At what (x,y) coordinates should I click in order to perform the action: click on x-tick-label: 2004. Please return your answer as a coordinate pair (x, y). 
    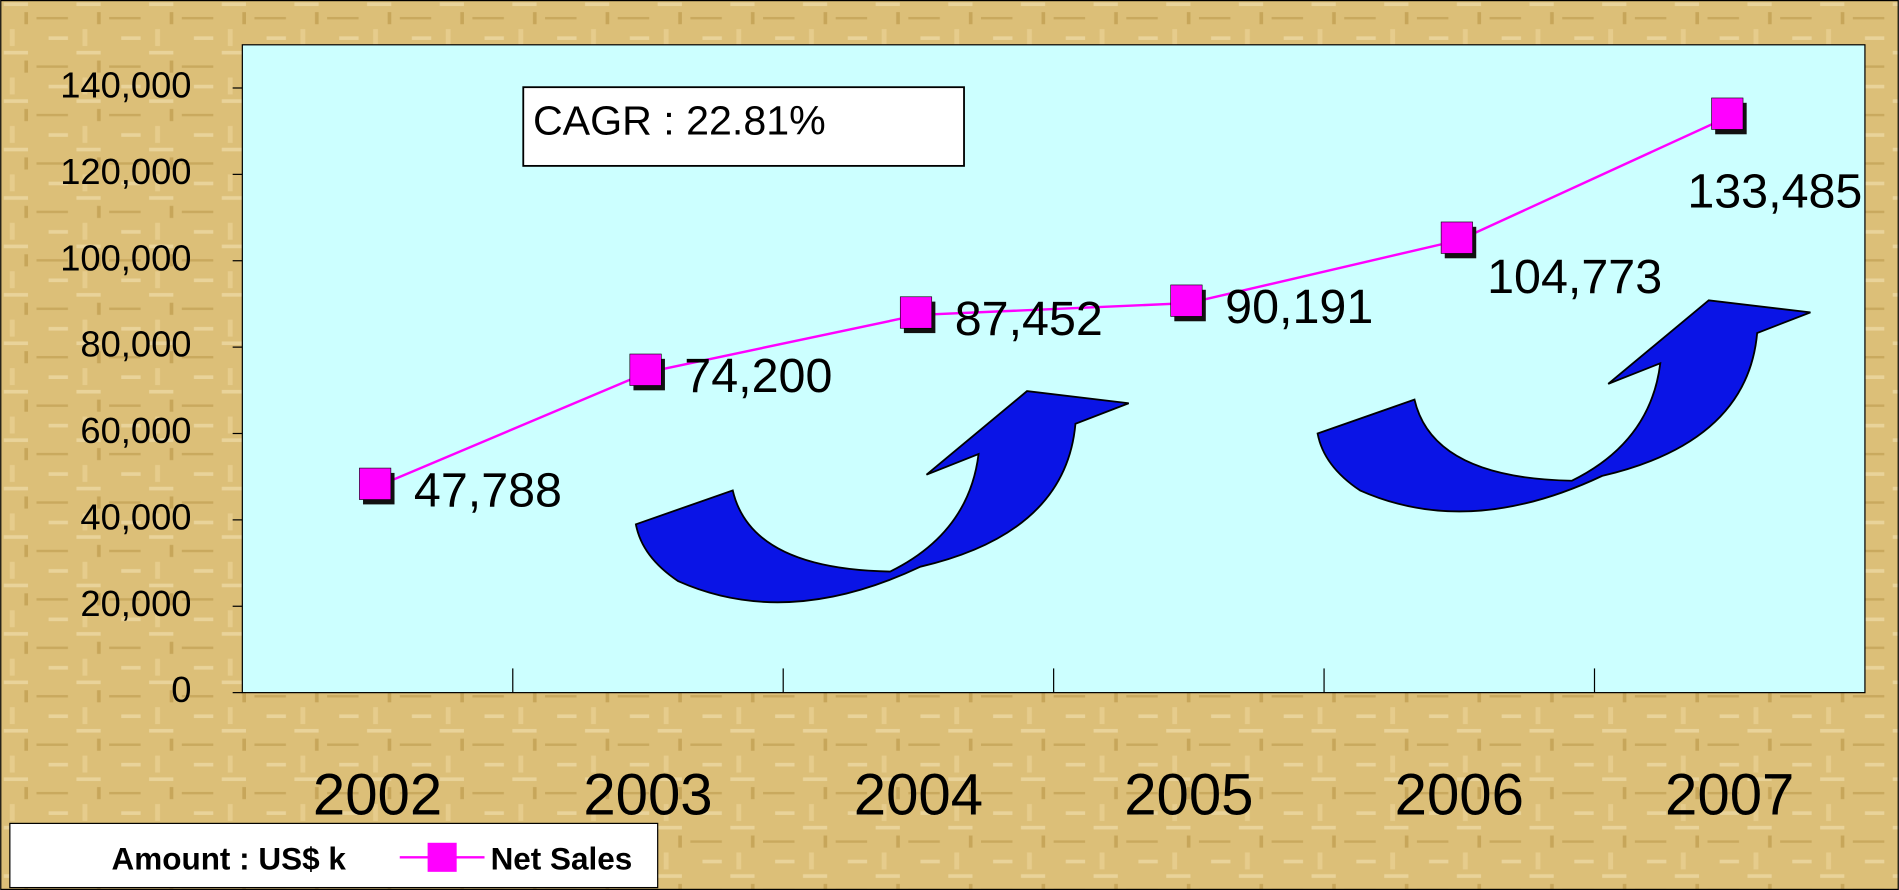
    Looking at the image, I should click on (918, 795).